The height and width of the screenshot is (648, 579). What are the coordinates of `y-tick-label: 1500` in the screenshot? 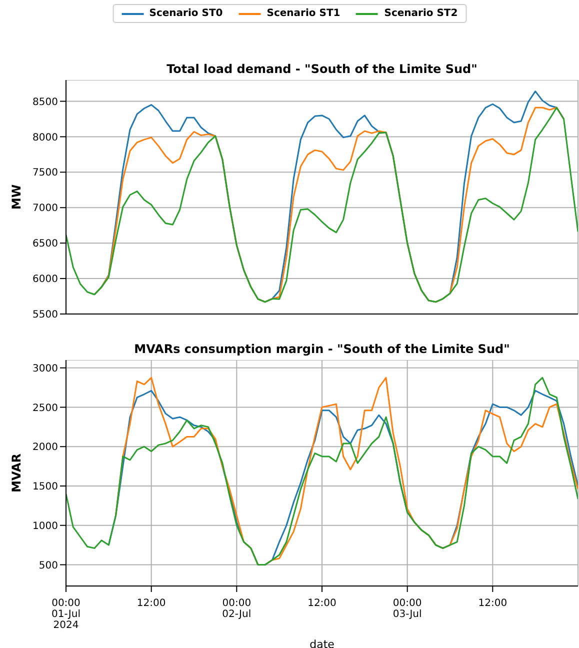 It's located at (45, 487).